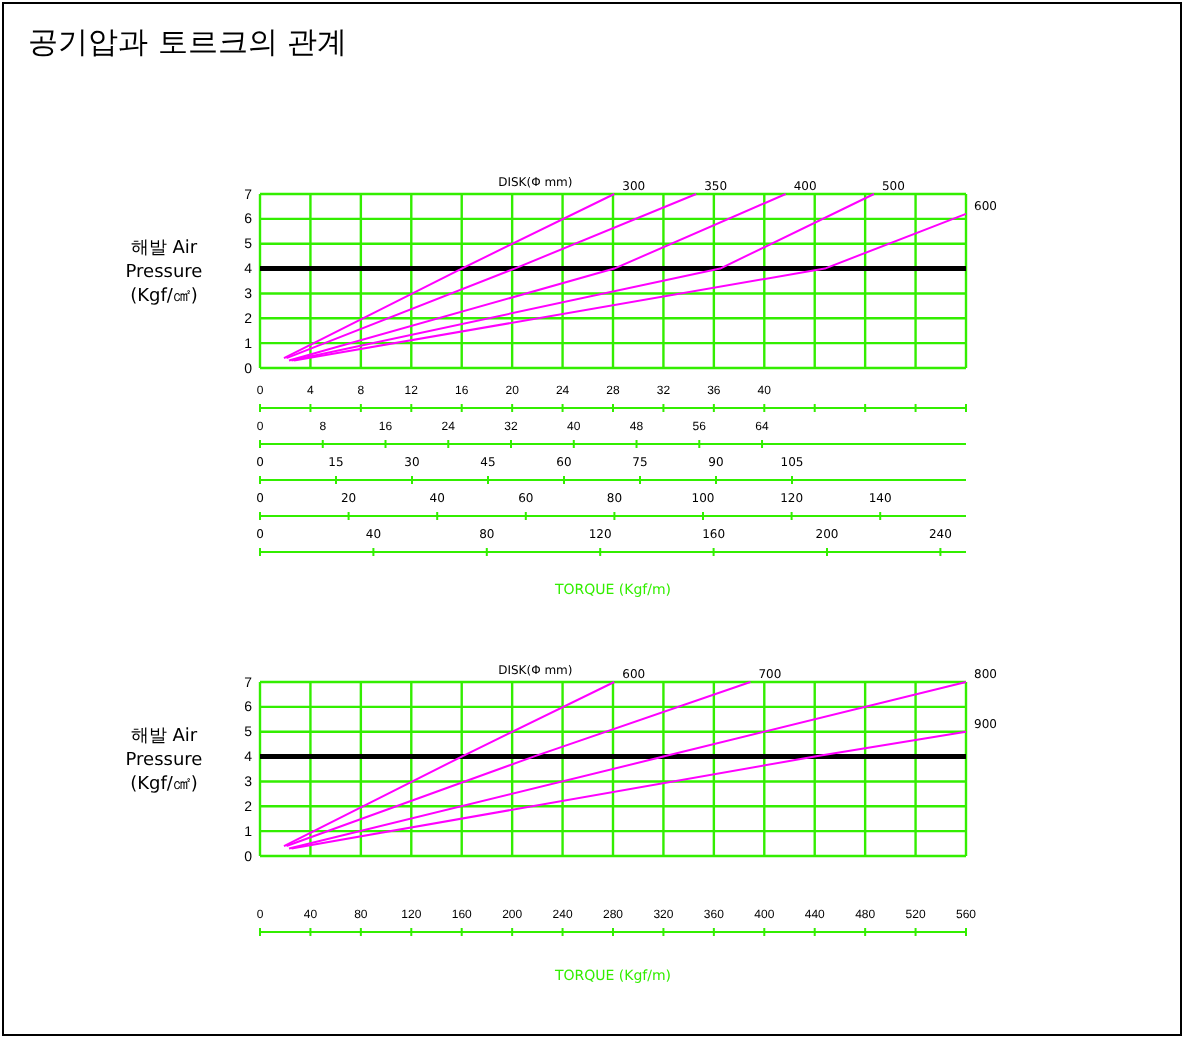  What do you see at coordinates (188, 42) in the screenshot?
I see `chart-title: 공기압과 토르크의 관계` at bounding box center [188, 42].